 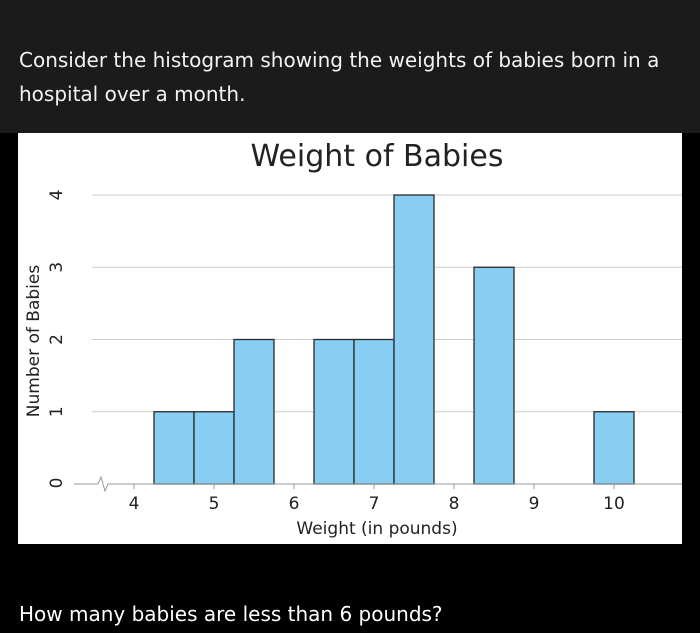 I want to click on x-tick-label-5: 5, so click(x=214, y=504).